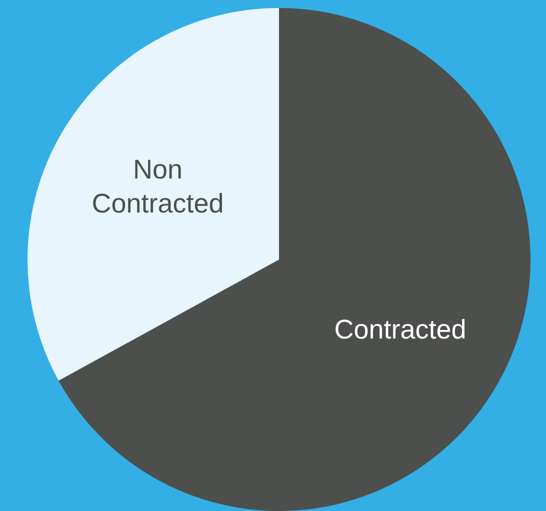  Describe the element at coordinates (400, 329) in the screenshot. I see `slice-label: Contracted` at that location.